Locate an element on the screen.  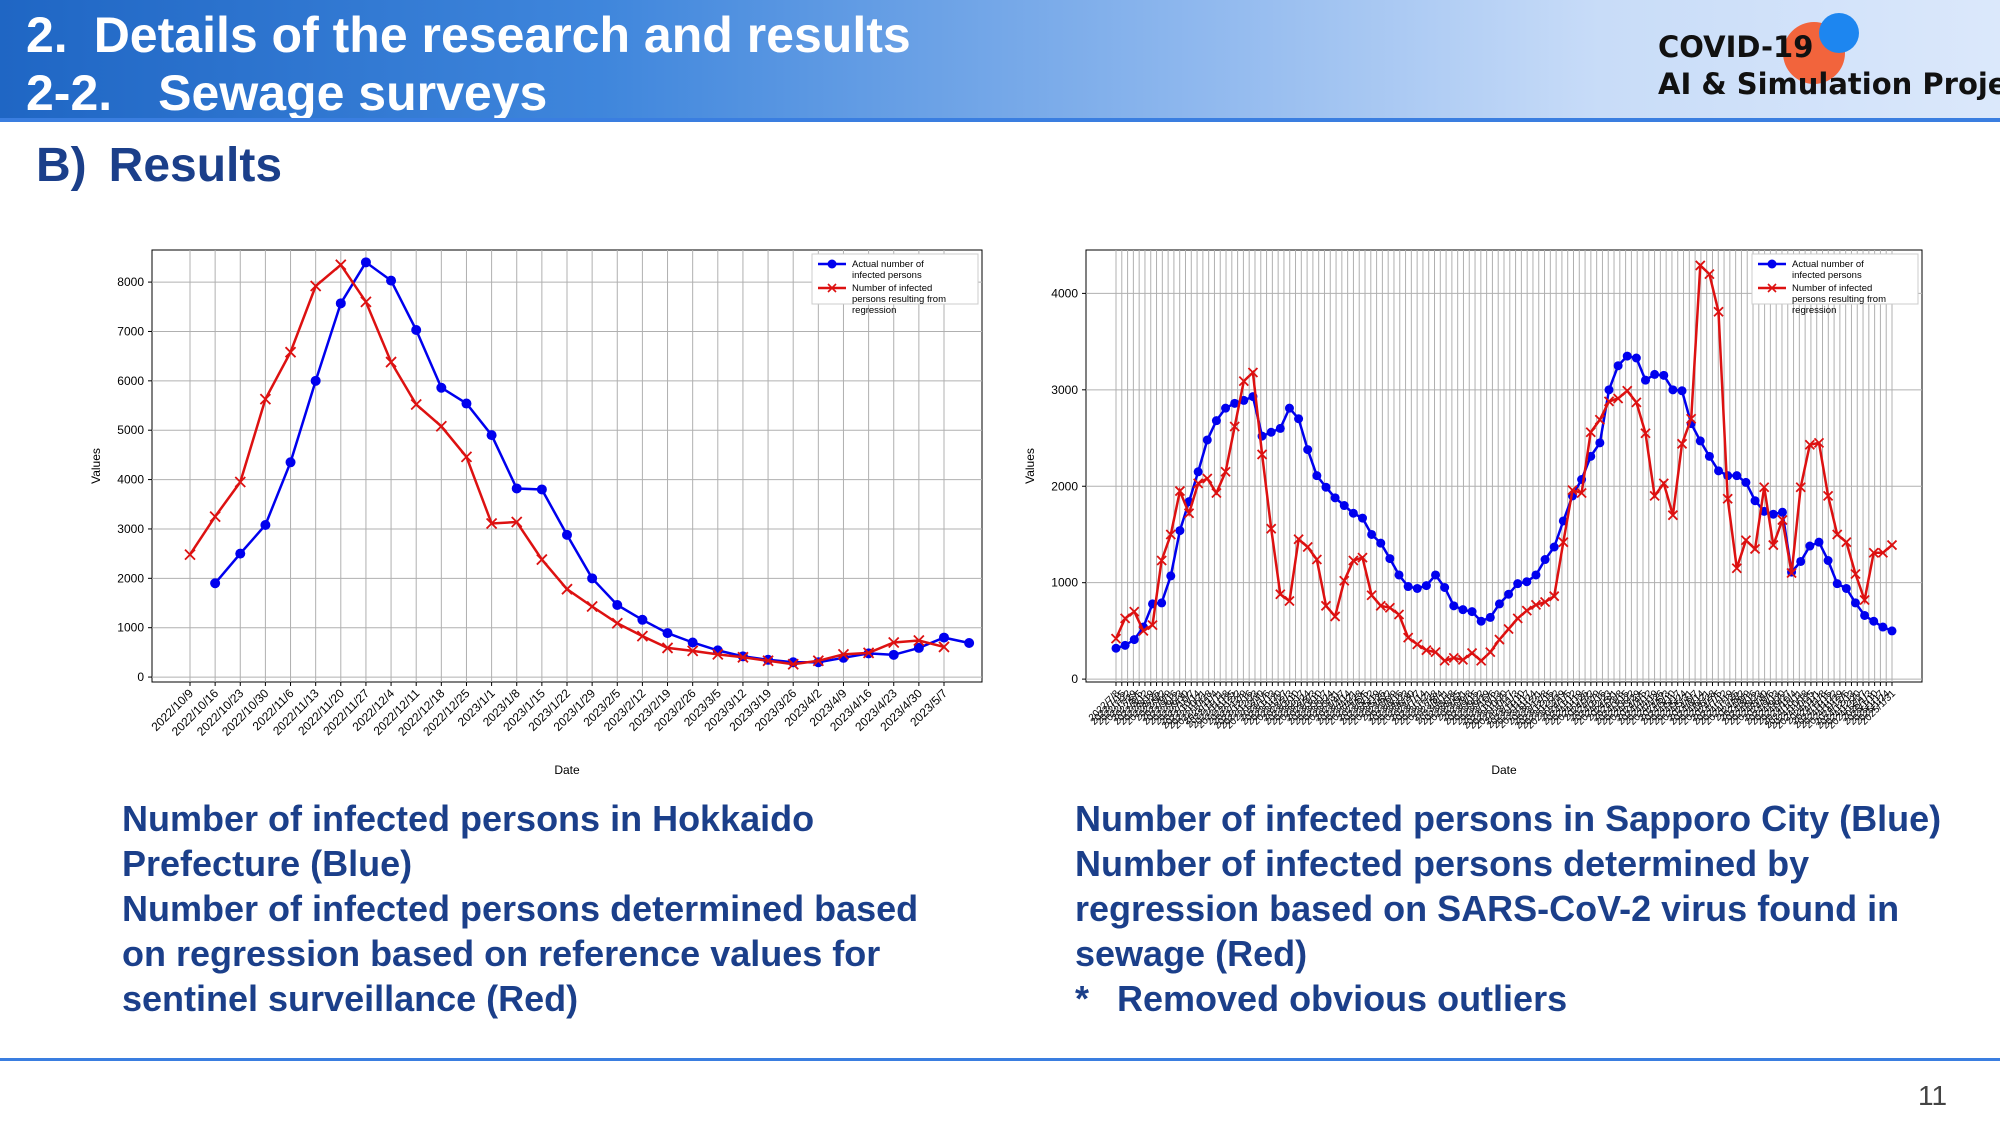
header-line2-text: Sewage surveys is located at coordinates (353, 93).